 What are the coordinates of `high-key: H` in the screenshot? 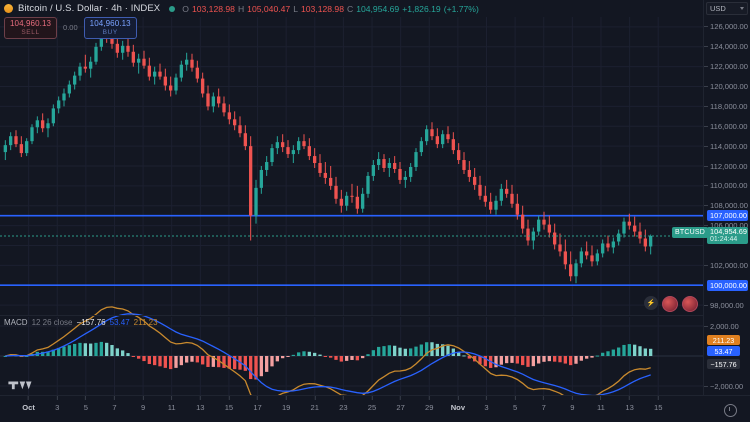 It's located at (241, 8).